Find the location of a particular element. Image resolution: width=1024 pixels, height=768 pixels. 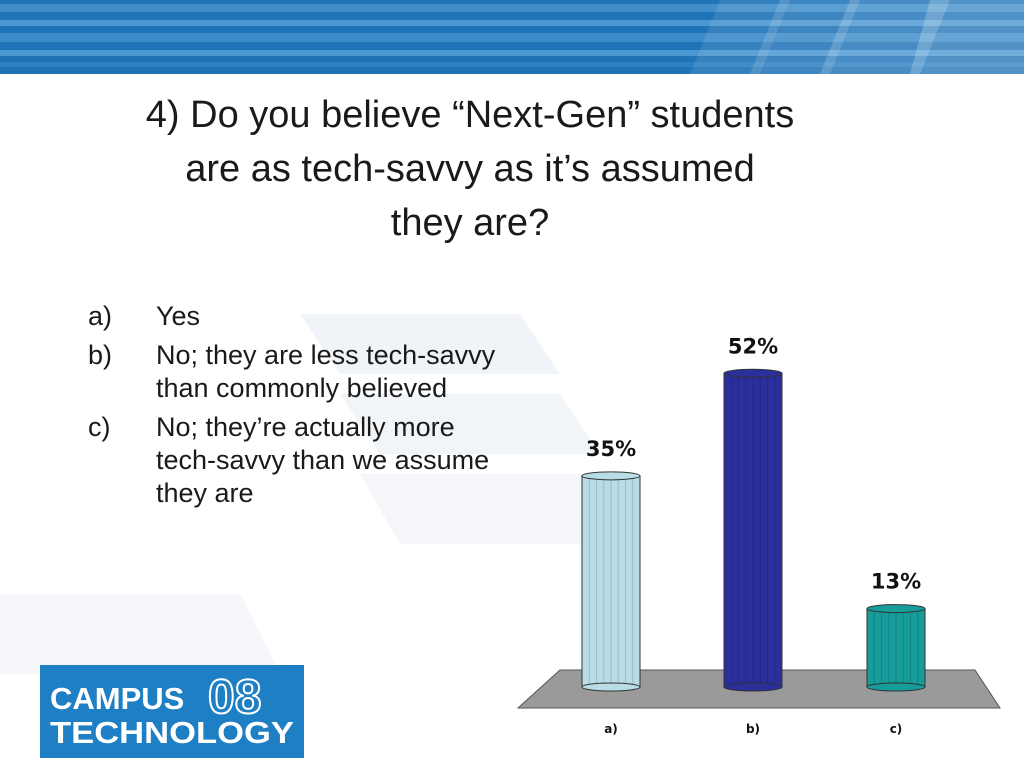

data-label-3: 13% is located at coordinates (896, 582).